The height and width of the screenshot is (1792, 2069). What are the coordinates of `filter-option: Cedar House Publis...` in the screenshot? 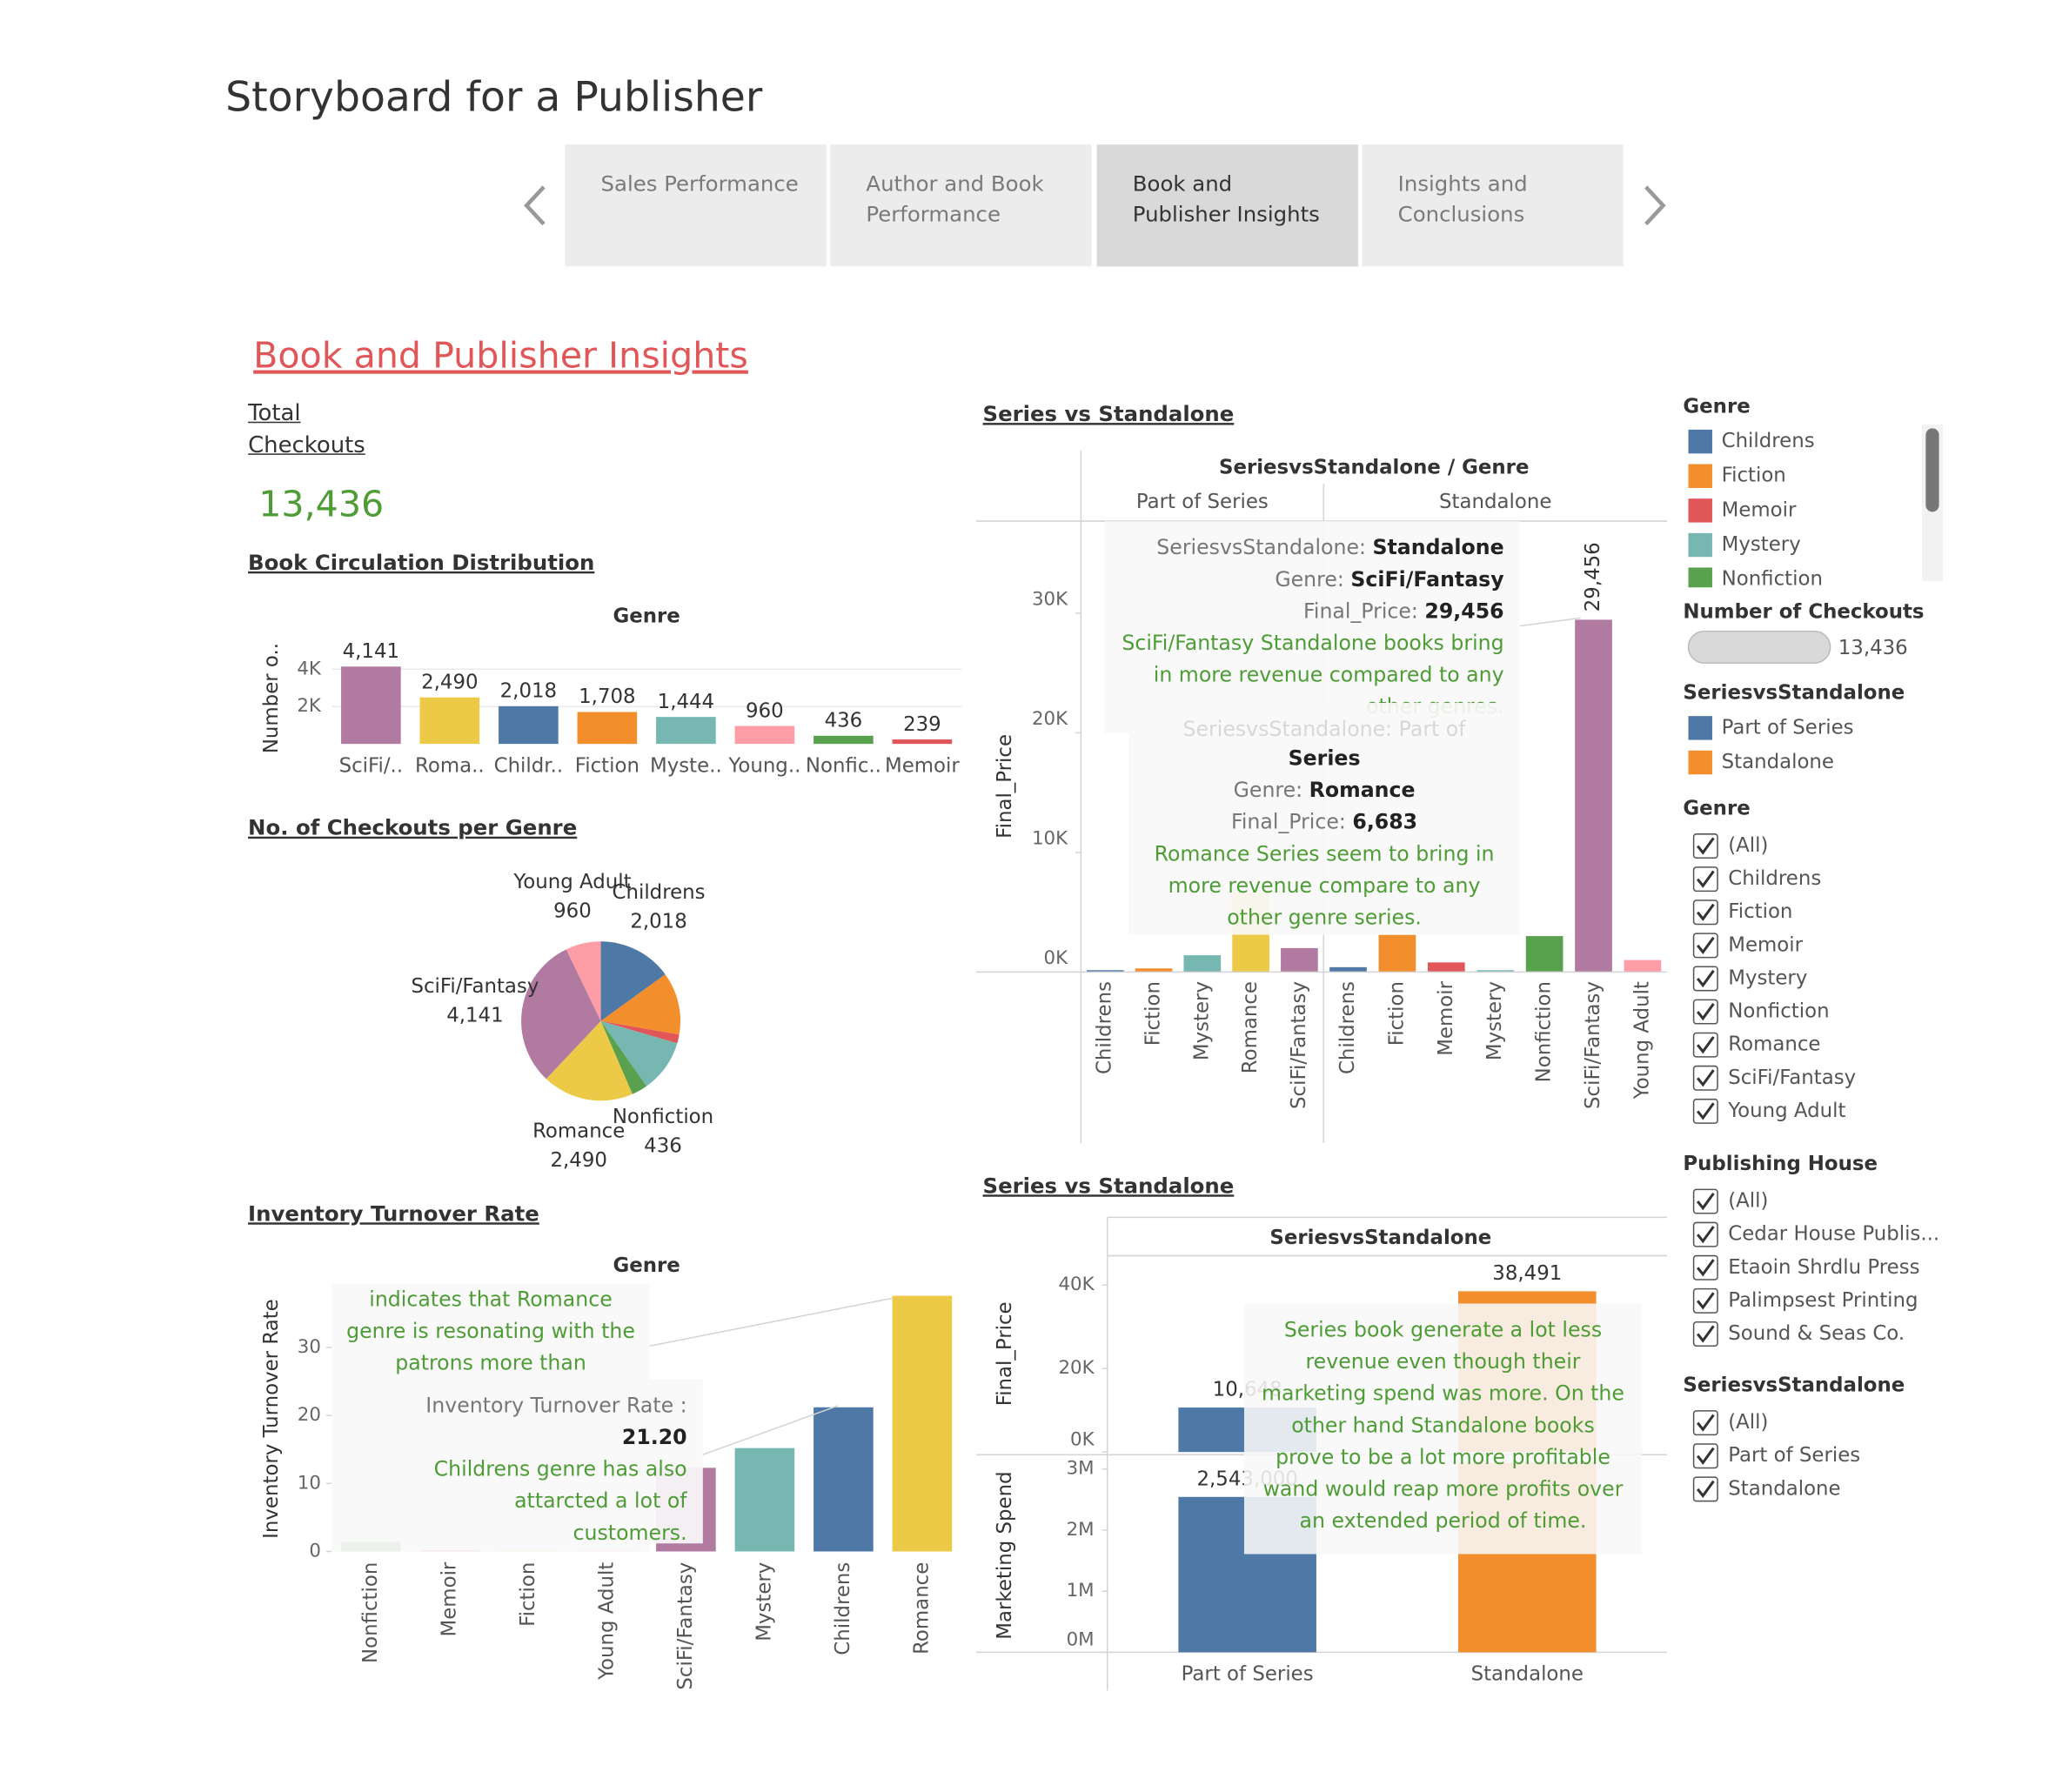 It's located at (1834, 1234).